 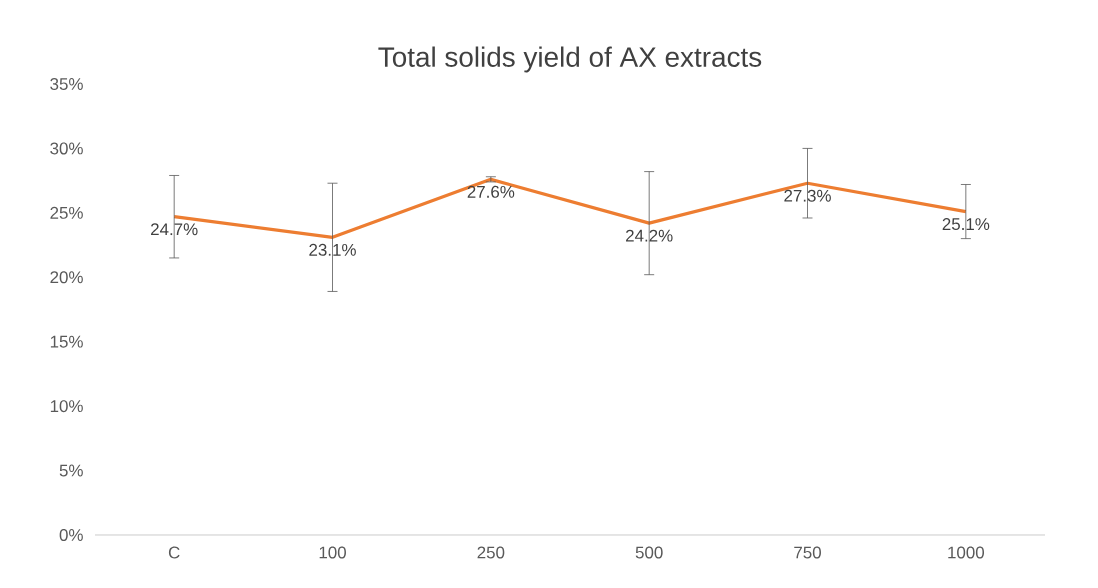 What do you see at coordinates (71, 470) in the screenshot?
I see `y-tick-label: 5%` at bounding box center [71, 470].